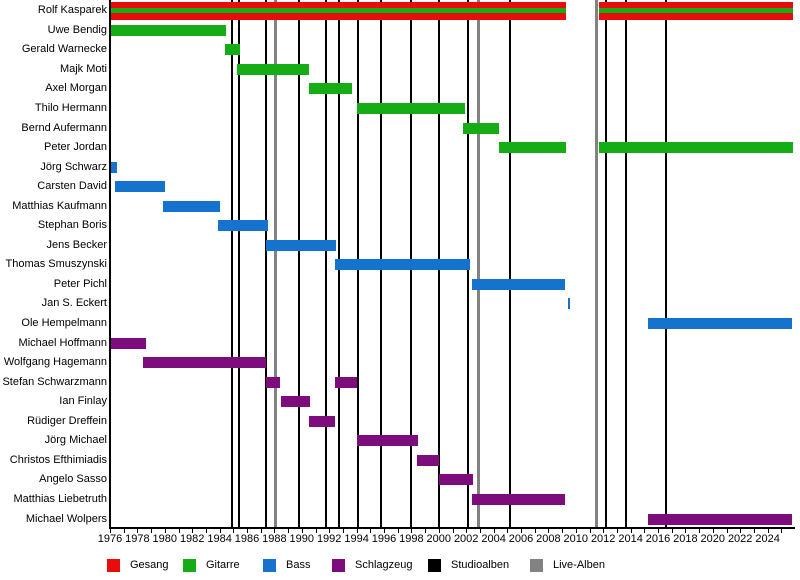 This screenshot has height=580, width=800. What do you see at coordinates (603, 539) in the screenshot?
I see `axis-year-label: 2012` at bounding box center [603, 539].